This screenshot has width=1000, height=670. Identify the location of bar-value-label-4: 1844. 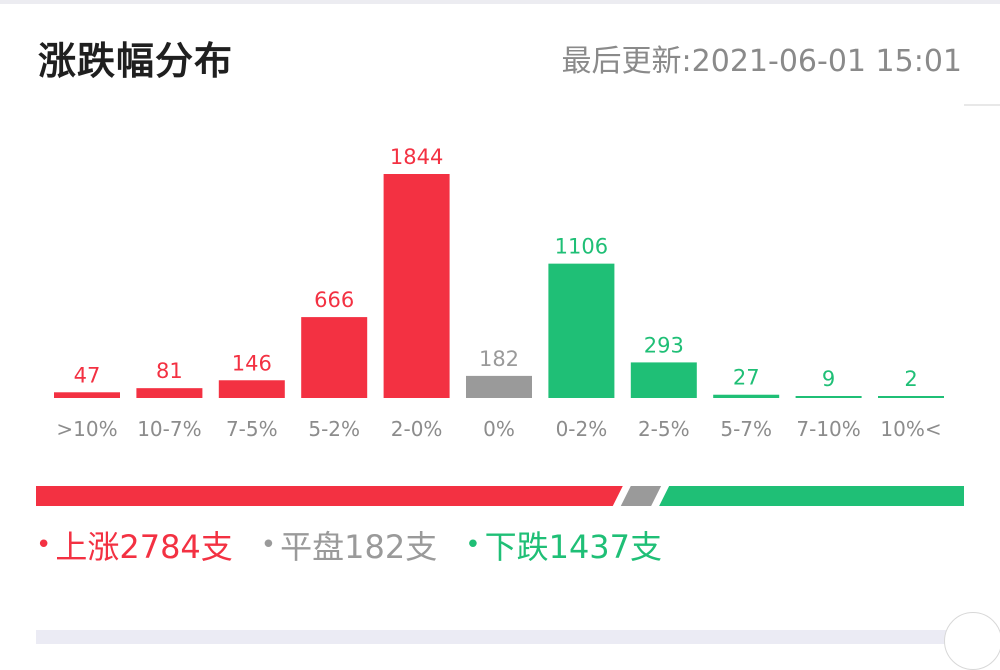
(416, 157).